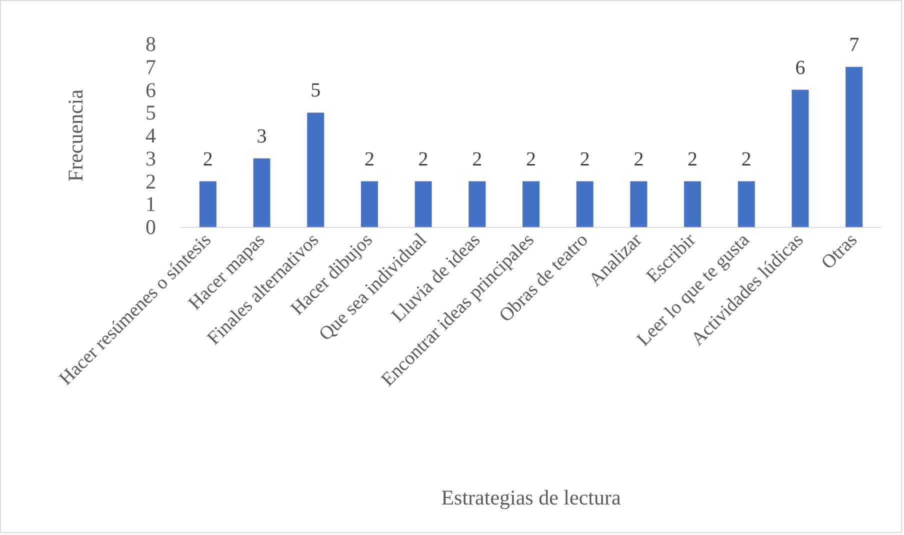 This screenshot has height=535, width=904. What do you see at coordinates (315, 91) in the screenshot?
I see `data-label: 5` at bounding box center [315, 91].